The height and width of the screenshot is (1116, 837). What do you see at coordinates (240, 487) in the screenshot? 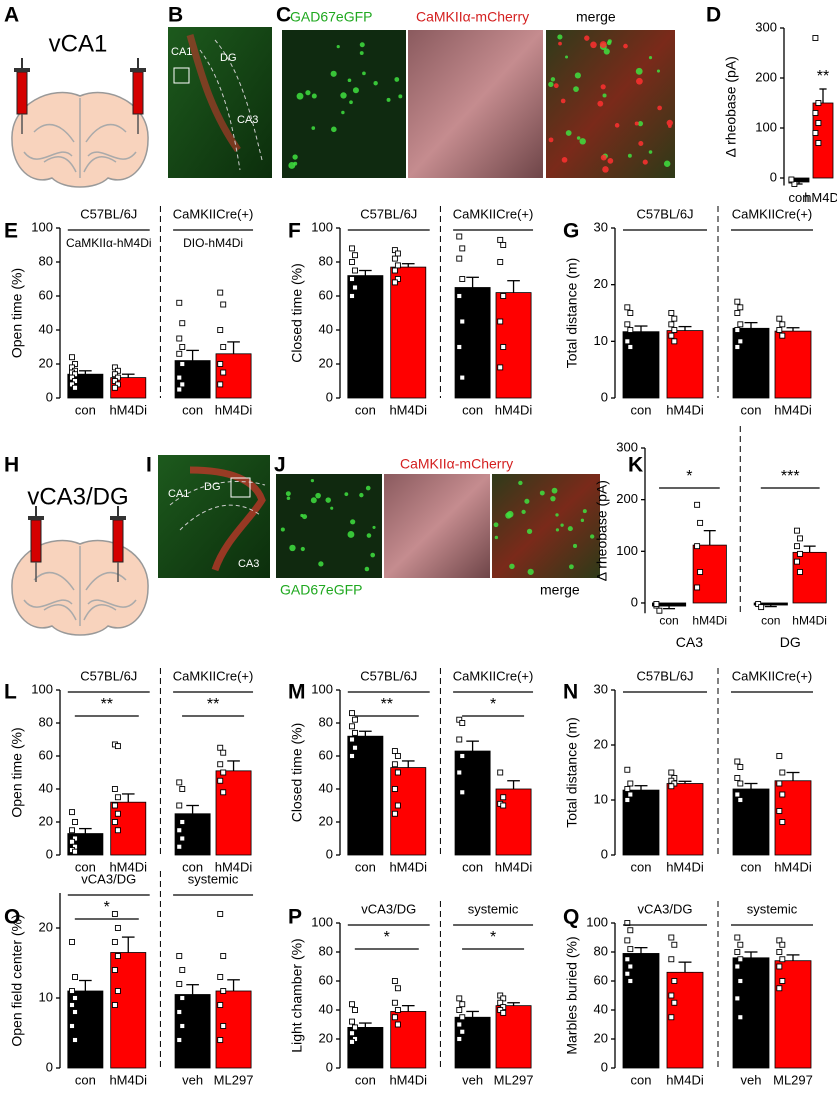
I see `roi-box` at bounding box center [240, 487].